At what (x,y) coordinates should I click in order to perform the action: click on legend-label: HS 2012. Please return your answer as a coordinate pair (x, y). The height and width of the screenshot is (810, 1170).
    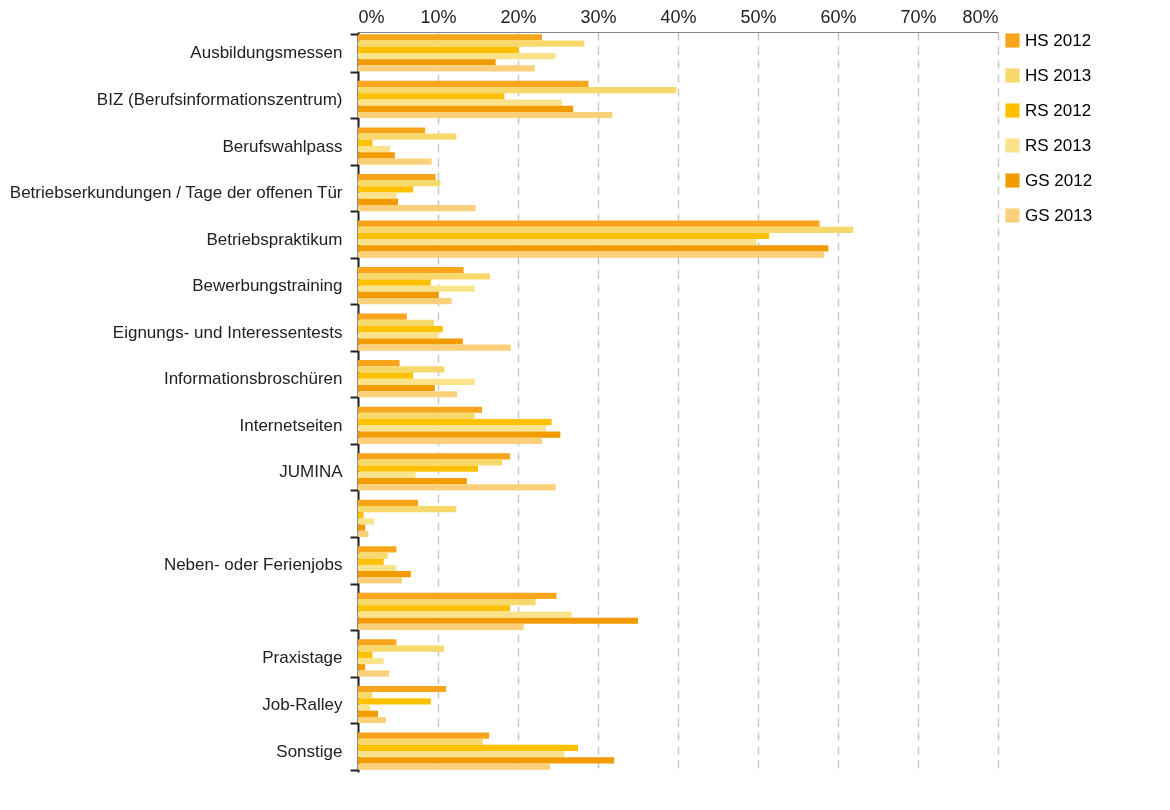
    Looking at the image, I should click on (1058, 40).